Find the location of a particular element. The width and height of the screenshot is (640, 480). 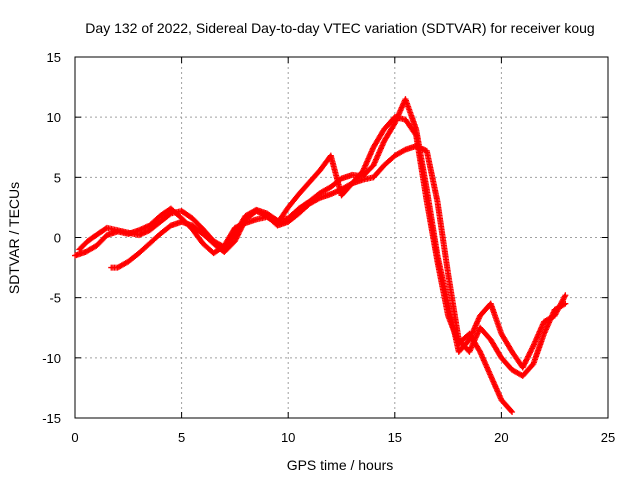

x-tick-label: 5 is located at coordinates (181, 437).